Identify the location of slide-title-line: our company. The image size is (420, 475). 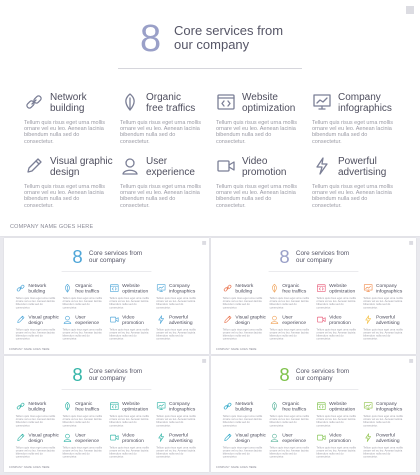
(212, 44).